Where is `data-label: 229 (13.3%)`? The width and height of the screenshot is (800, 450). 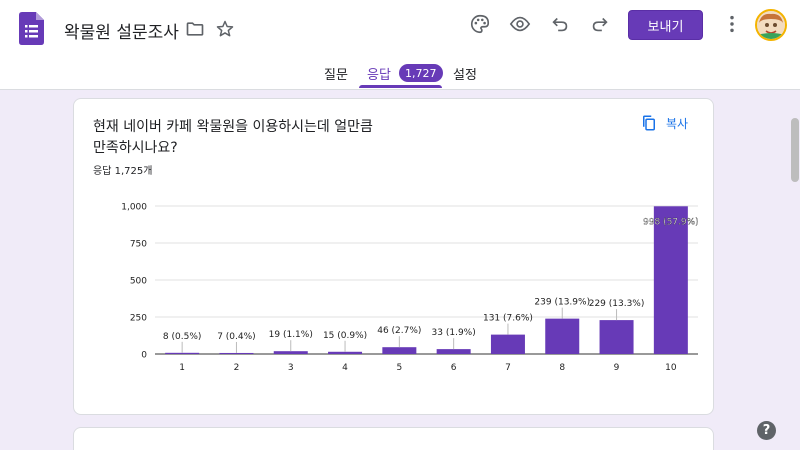
data-label: 229 (13.3%) is located at coordinates (617, 304).